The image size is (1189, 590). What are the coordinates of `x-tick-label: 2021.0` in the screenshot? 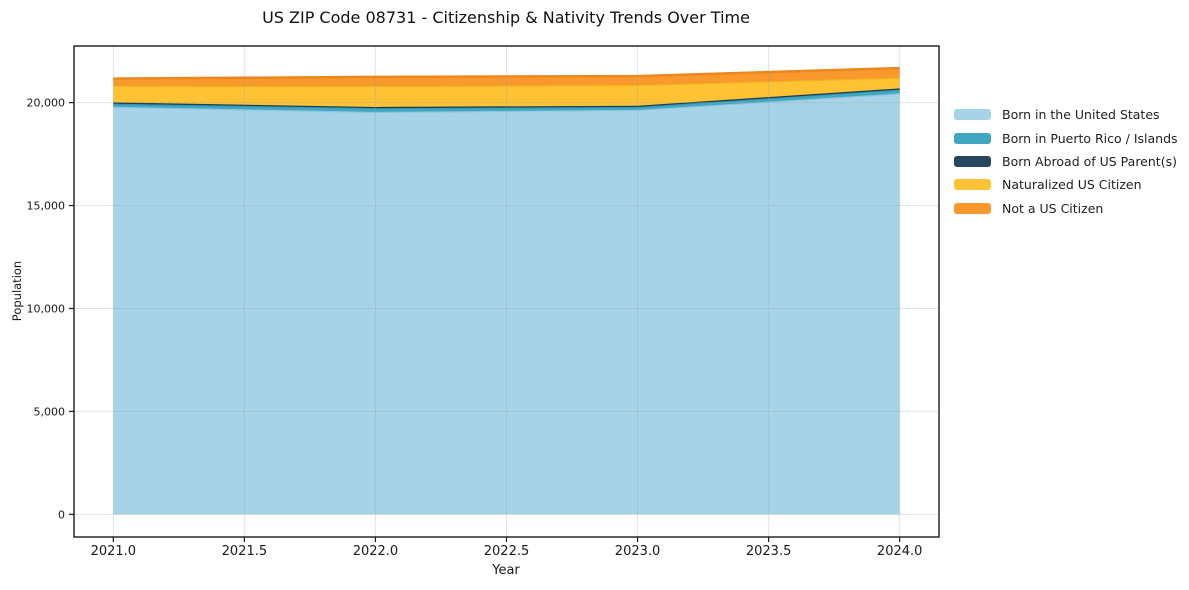 It's located at (114, 551).